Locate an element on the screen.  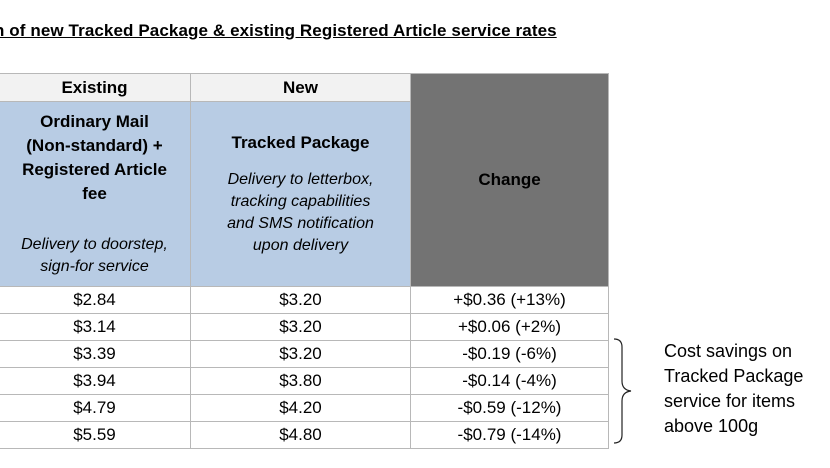
note-line-1: Cost savings on is located at coordinates (728, 351).